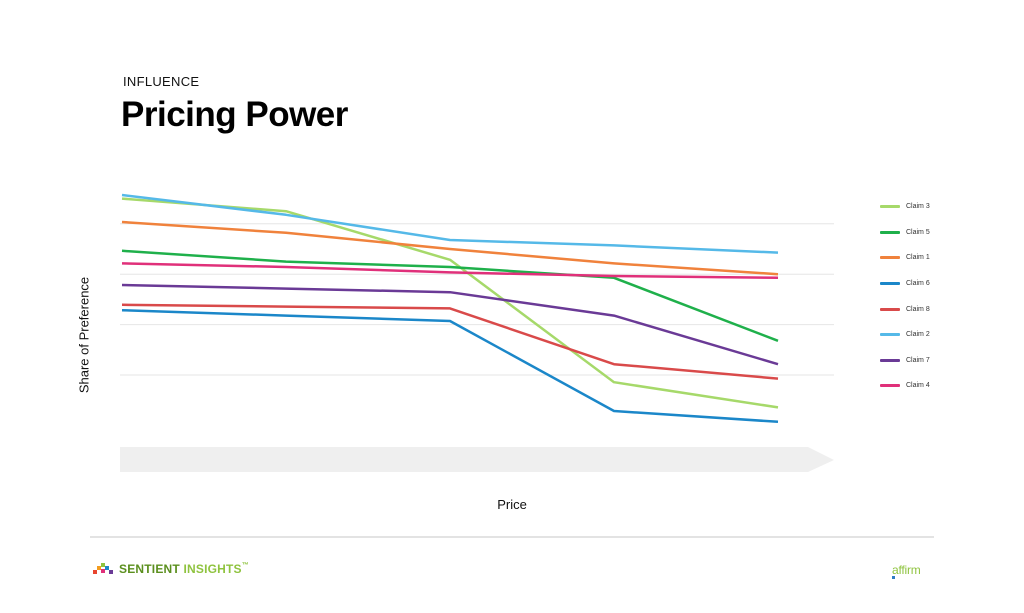 This screenshot has height=613, width=1024. I want to click on brand-wordmark: SENTIENT INSIGHTS™, so click(184, 569).